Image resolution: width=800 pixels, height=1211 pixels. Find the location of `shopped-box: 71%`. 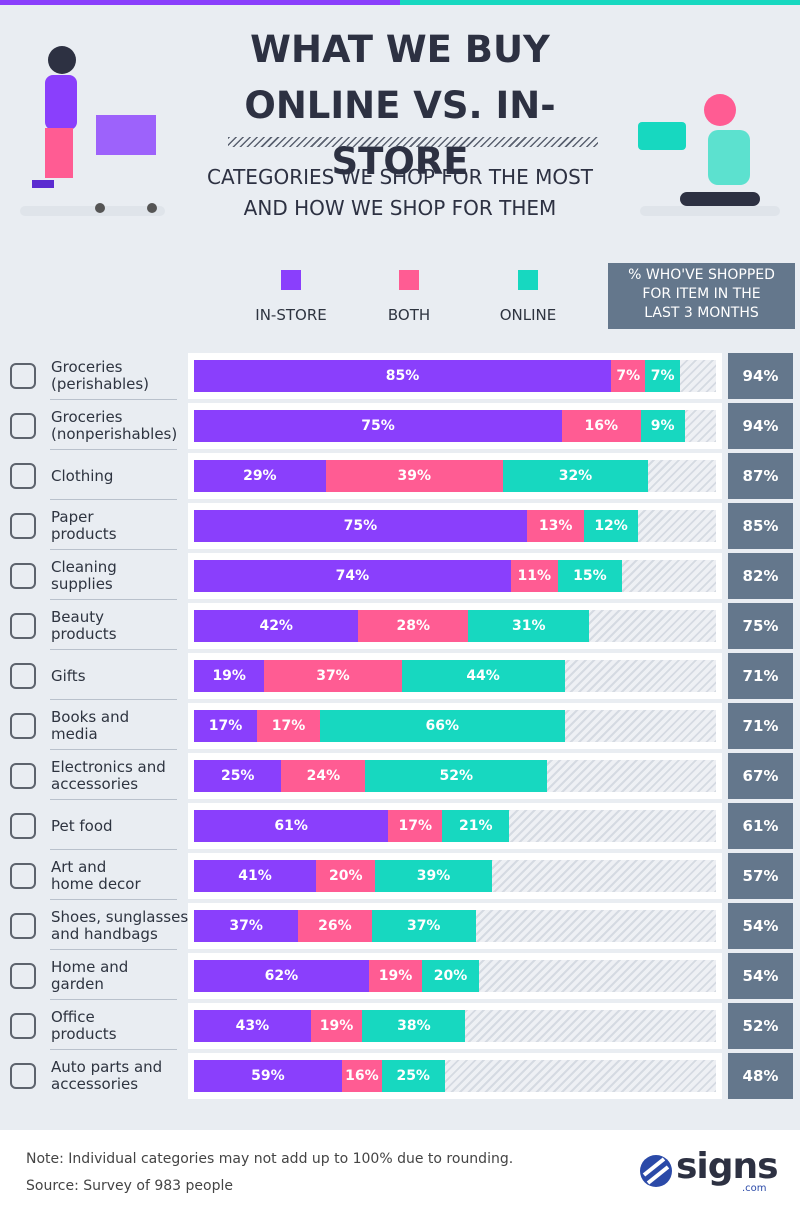

shopped-box: 71% is located at coordinates (760, 676).